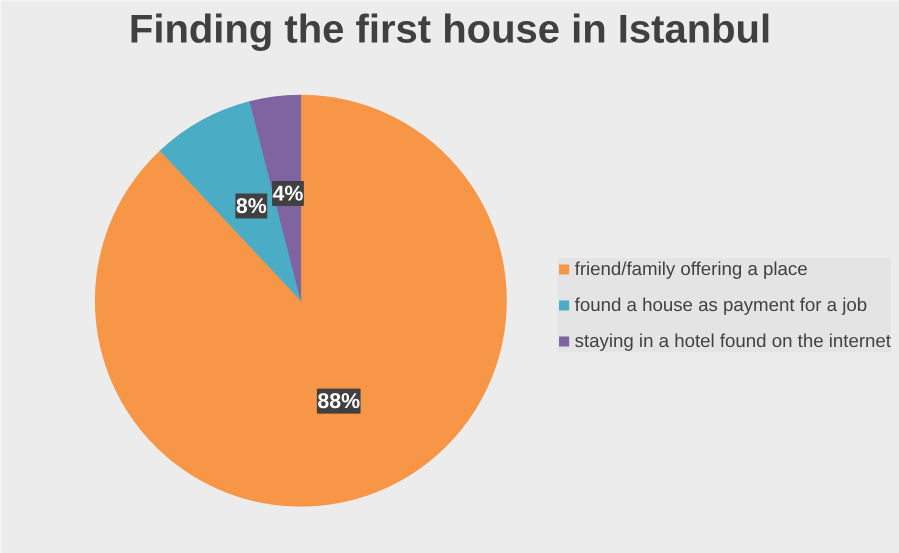 The height and width of the screenshot is (553, 899). I want to click on legend-label: staying in a hotel found on the internet, so click(732, 341).